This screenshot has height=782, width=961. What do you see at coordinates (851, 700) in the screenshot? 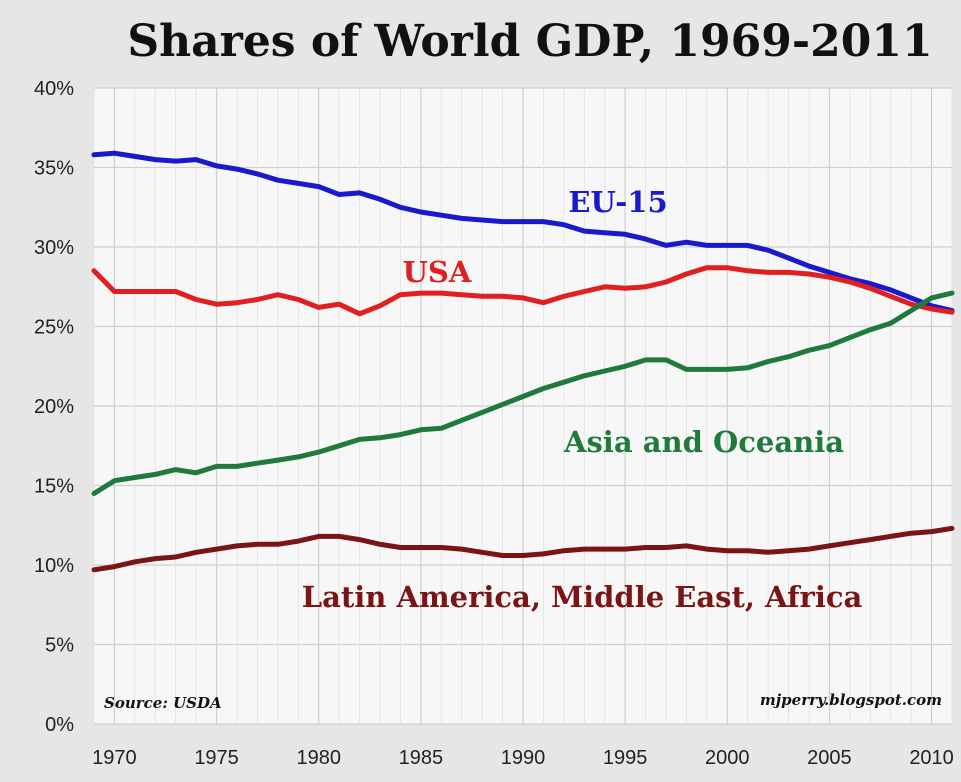
I see `credit-note: mjperry.blogspot.com` at bounding box center [851, 700].